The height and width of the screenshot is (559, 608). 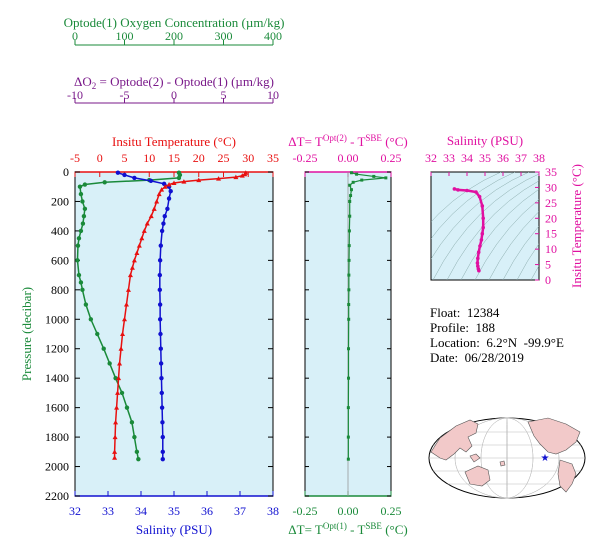 What do you see at coordinates (273, 158) in the screenshot?
I see `temperature-tick-label: 35` at bounding box center [273, 158].